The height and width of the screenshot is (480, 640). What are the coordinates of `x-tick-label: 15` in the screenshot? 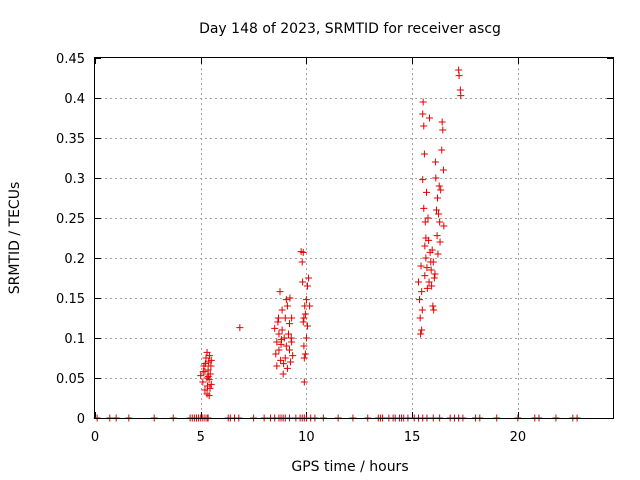 It's located at (412, 437).